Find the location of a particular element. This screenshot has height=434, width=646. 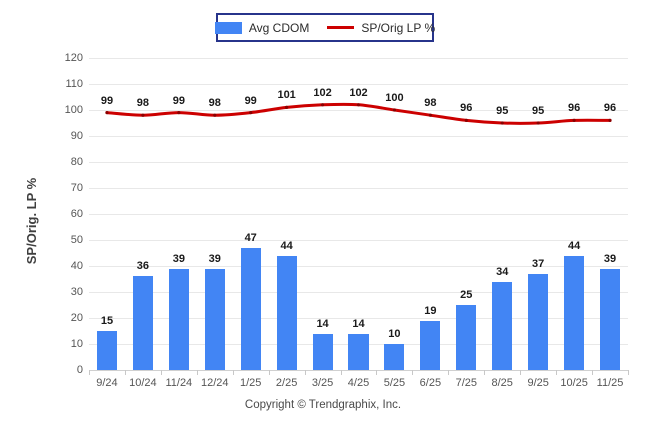

x-tick-label: 10/25 is located at coordinates (574, 383).